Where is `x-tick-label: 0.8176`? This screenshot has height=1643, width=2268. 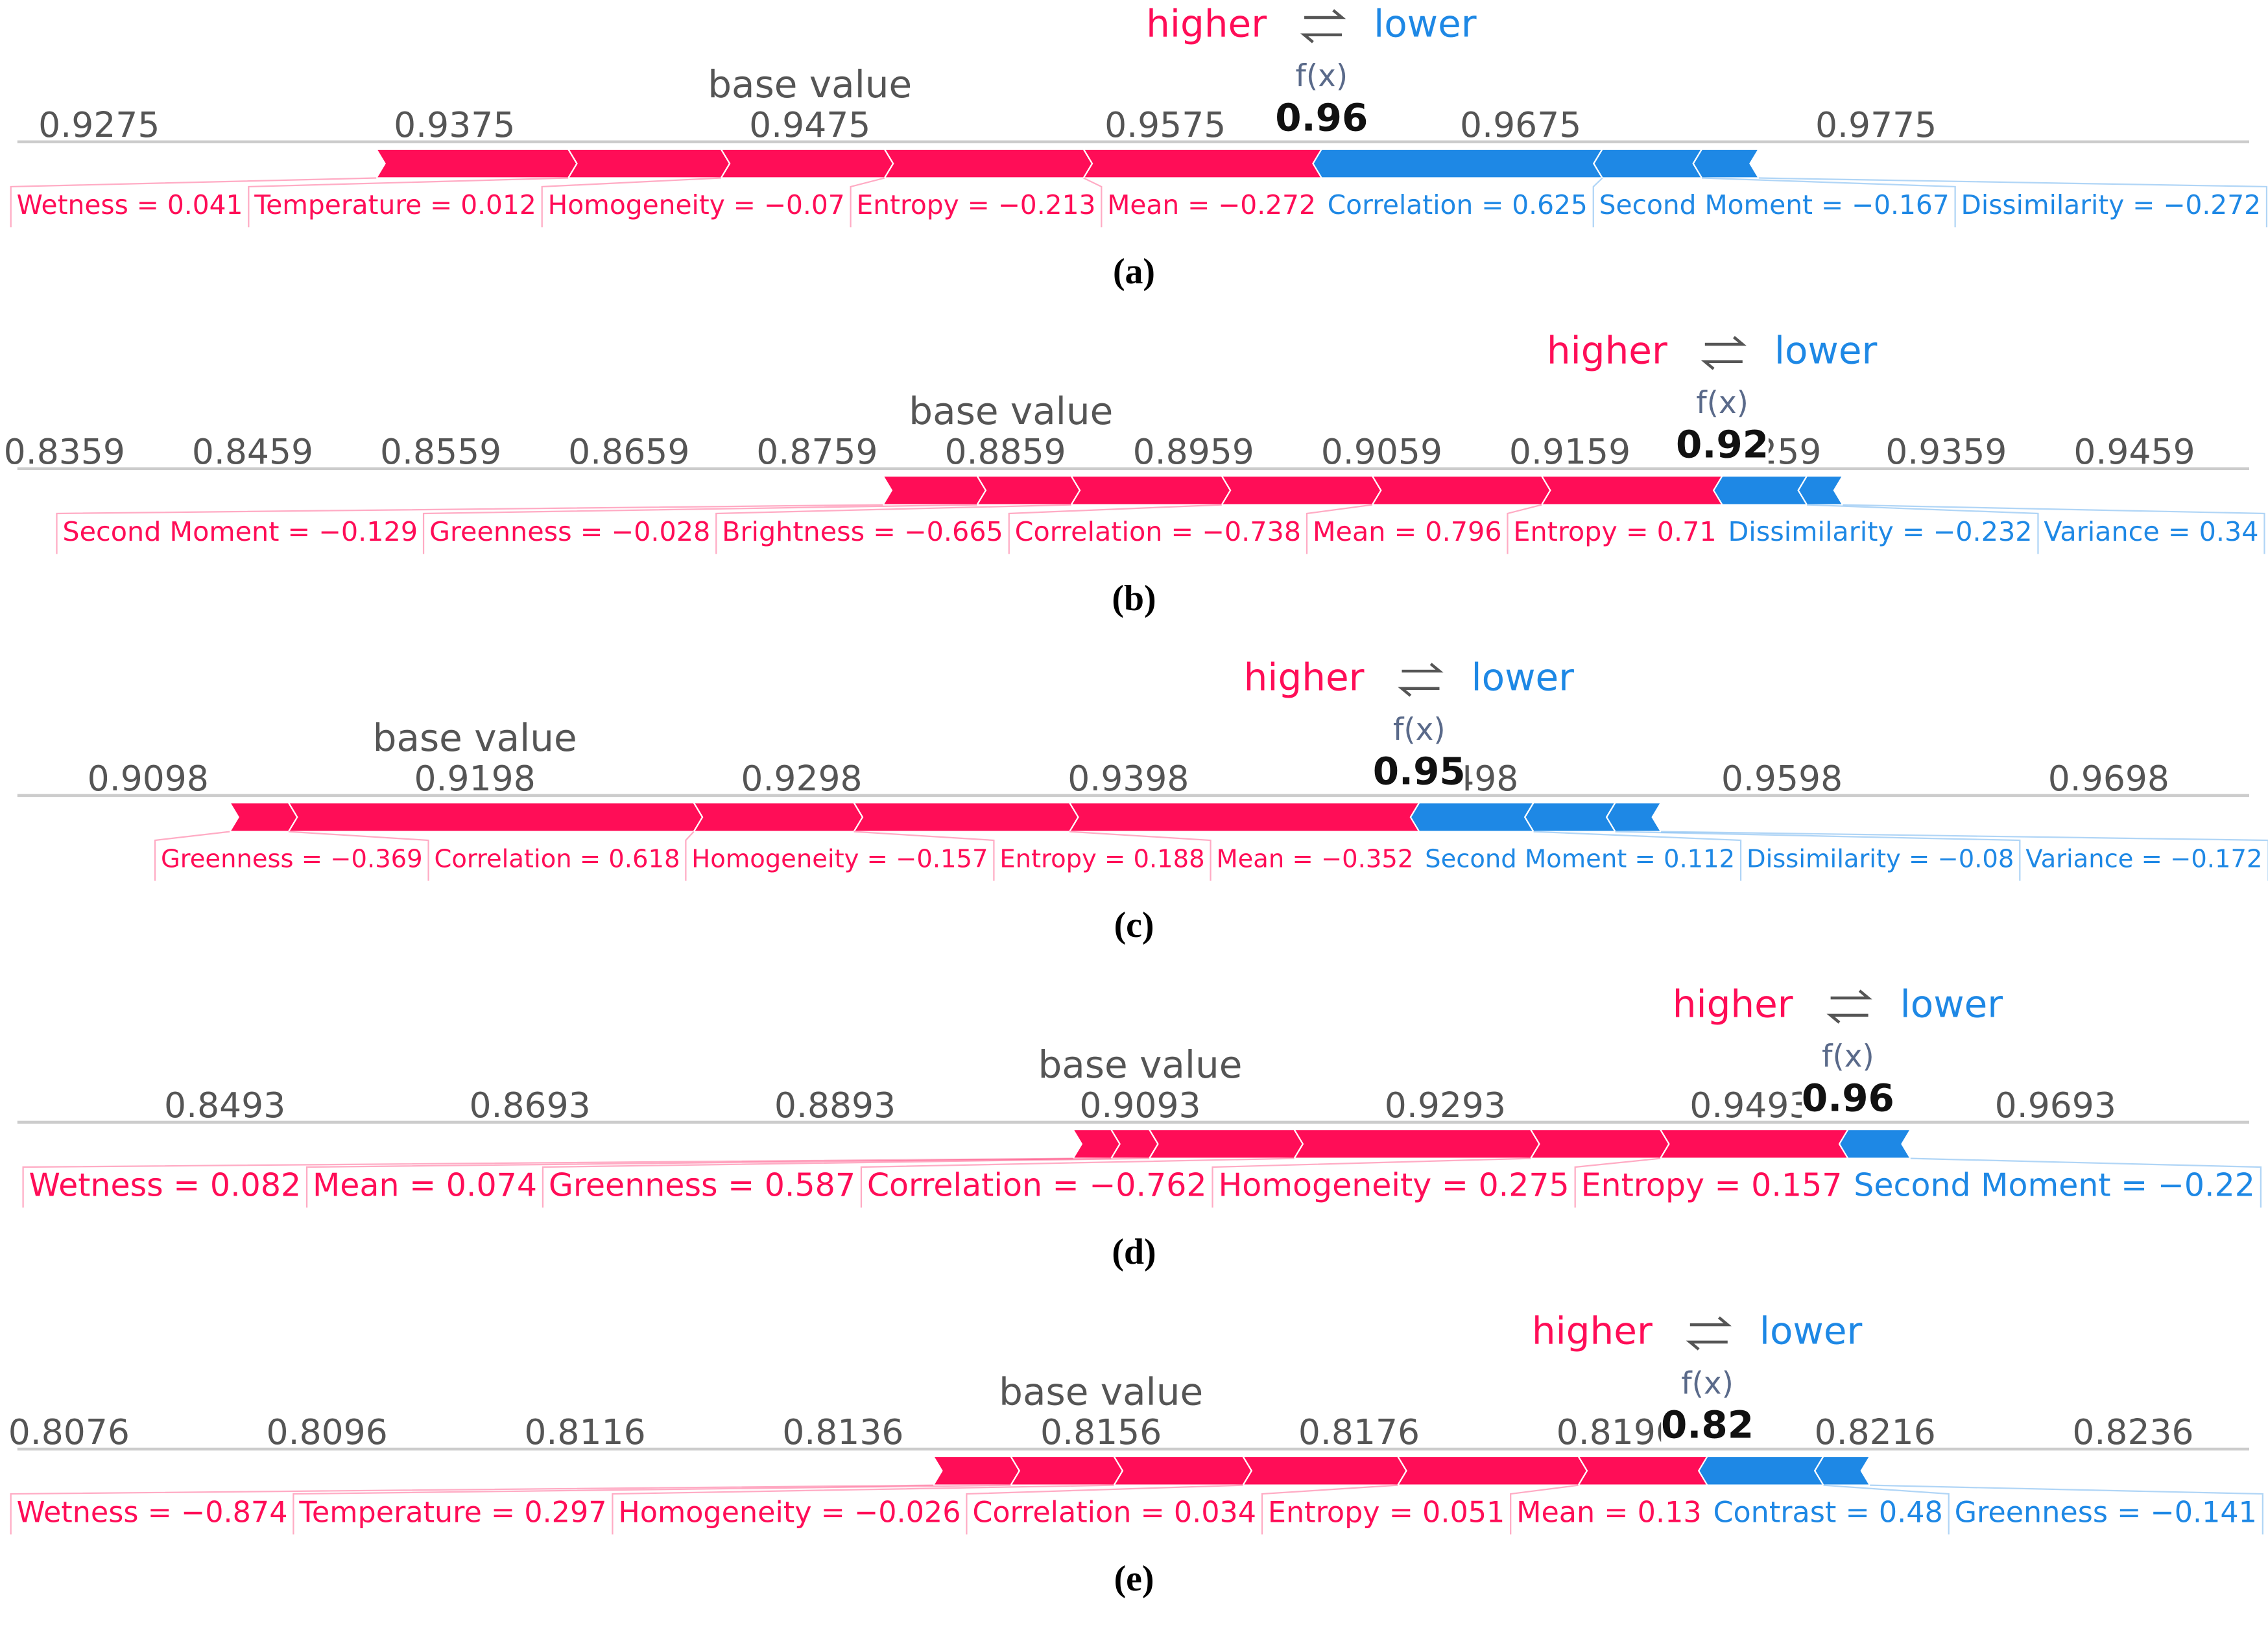
x-tick-label: 0.8176 is located at coordinates (1359, 1432).